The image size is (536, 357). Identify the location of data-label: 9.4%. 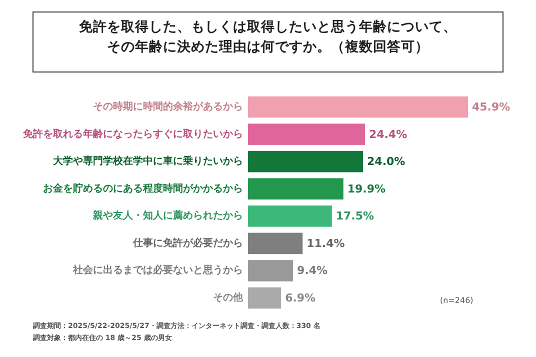
(312, 271).